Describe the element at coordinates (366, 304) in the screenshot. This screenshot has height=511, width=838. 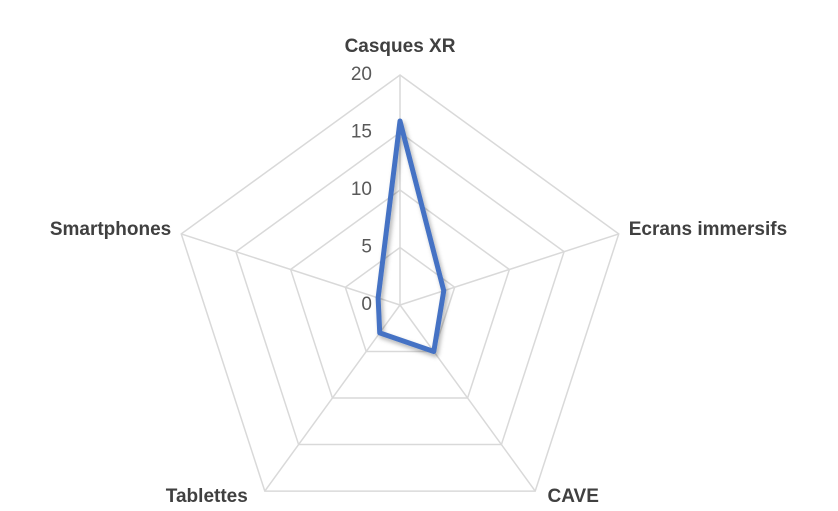
I see `r-tick-label: 0` at that location.